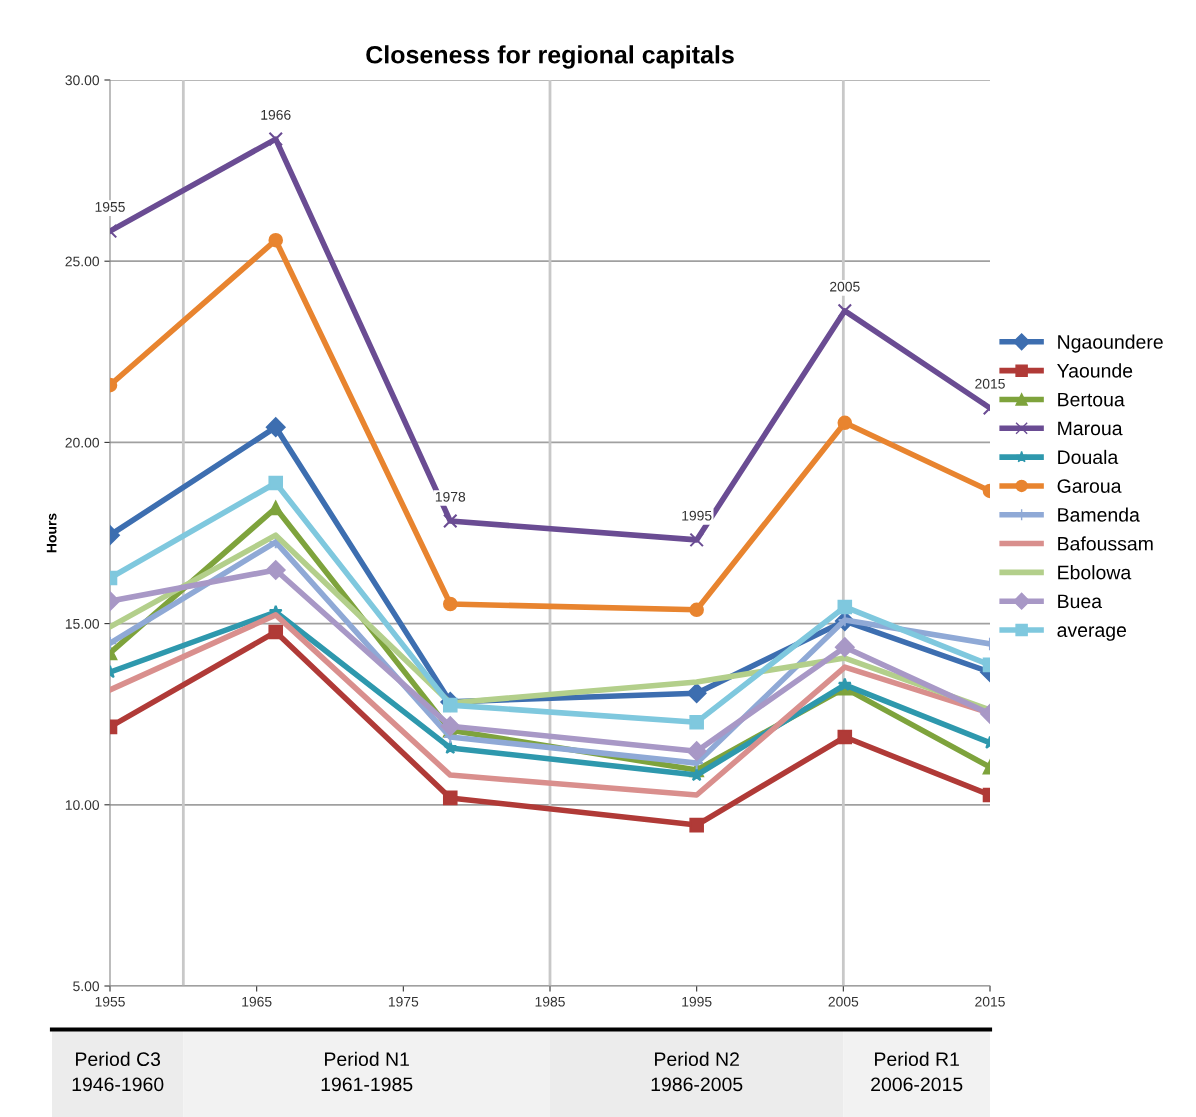 This screenshot has height=1117, width=1196. I want to click on text: Period N2 1986-2005, so click(697, 1071).